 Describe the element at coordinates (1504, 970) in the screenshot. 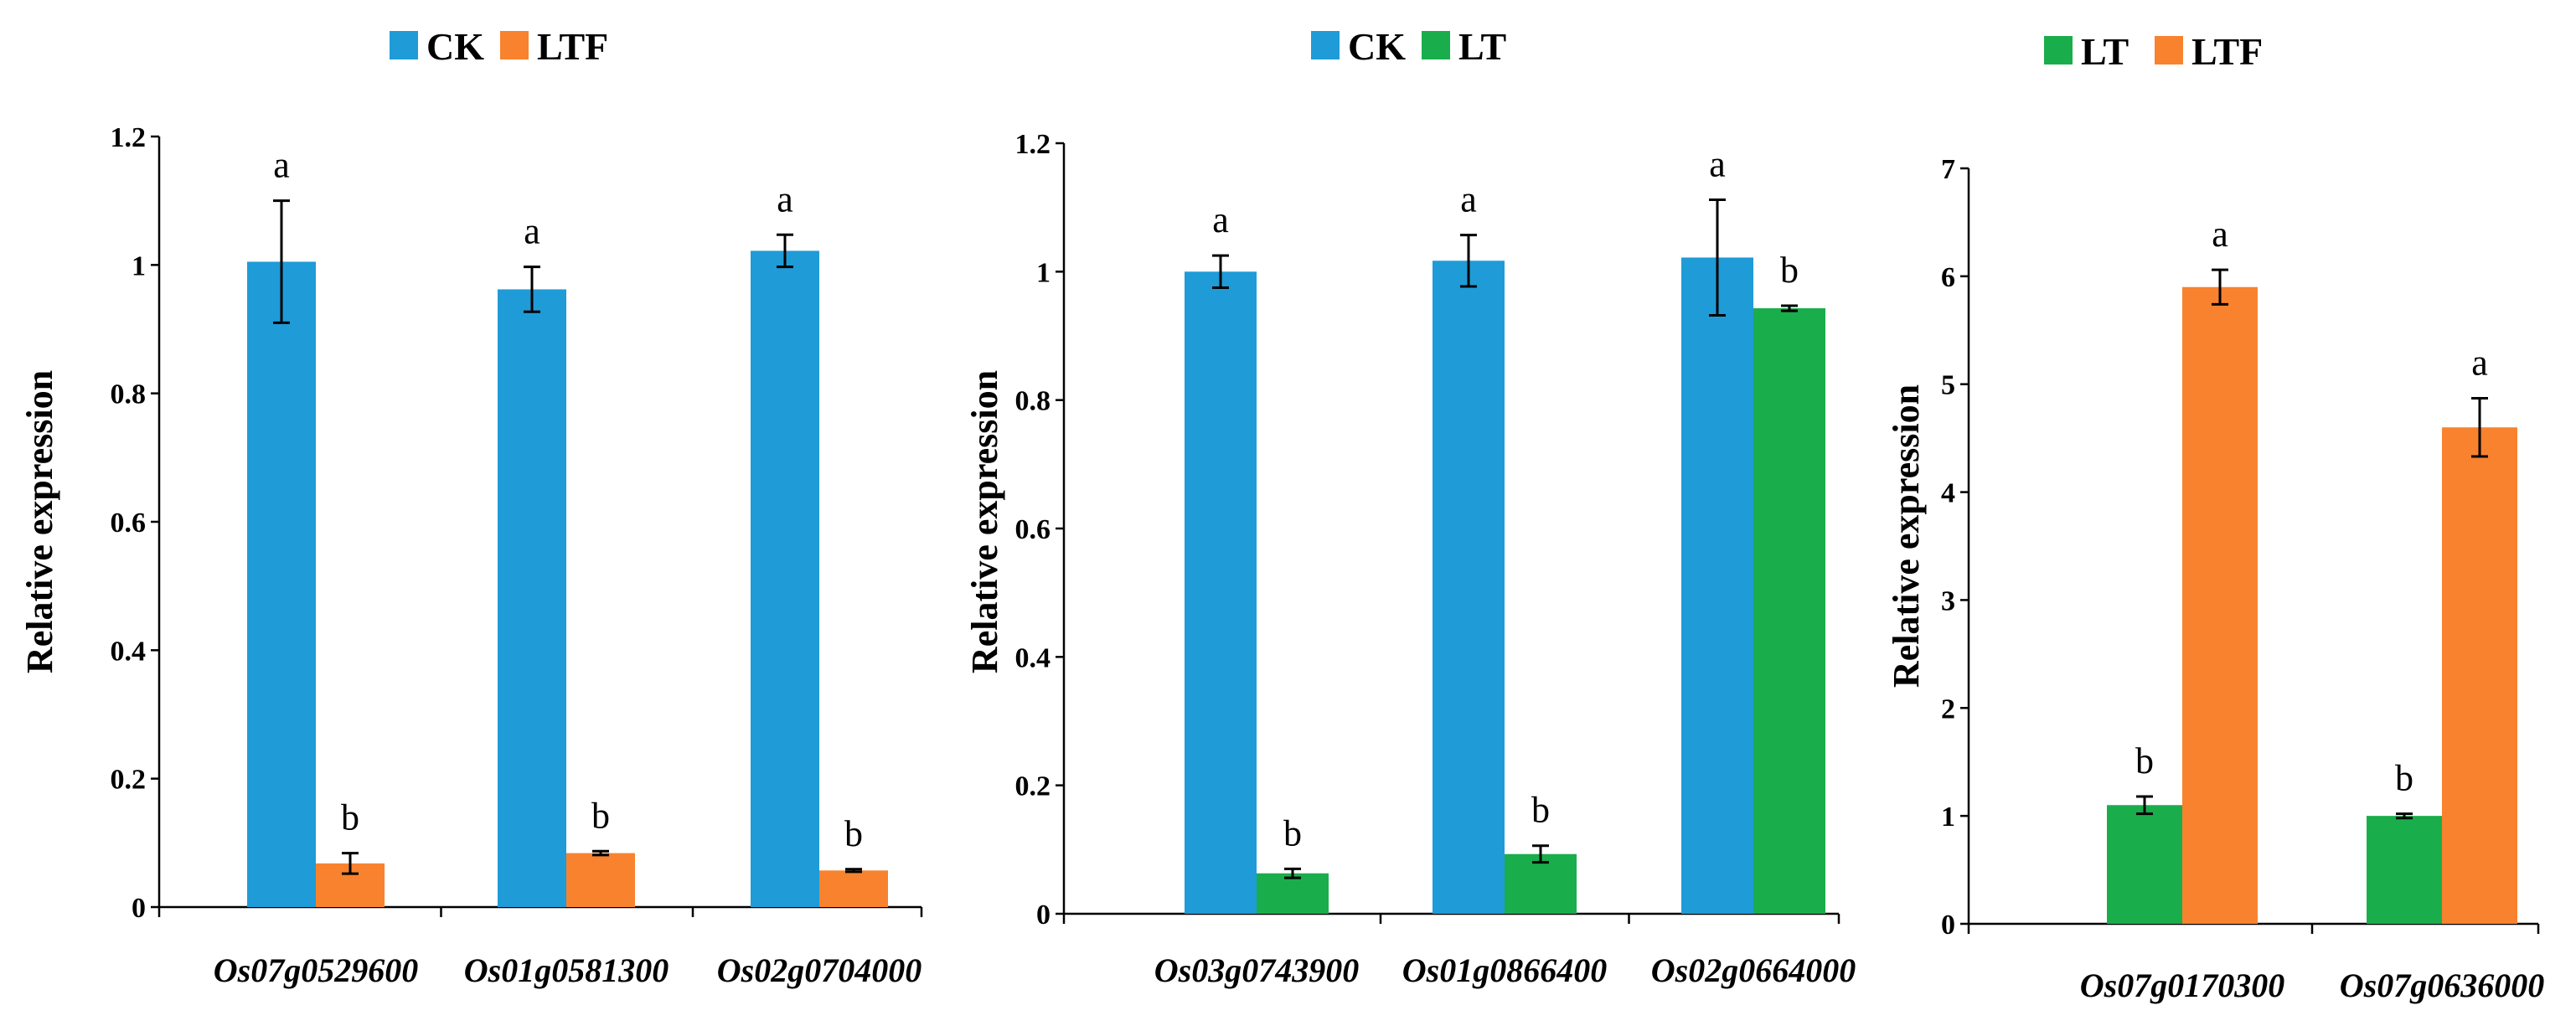

I see `category-label: Os01g0866400` at that location.